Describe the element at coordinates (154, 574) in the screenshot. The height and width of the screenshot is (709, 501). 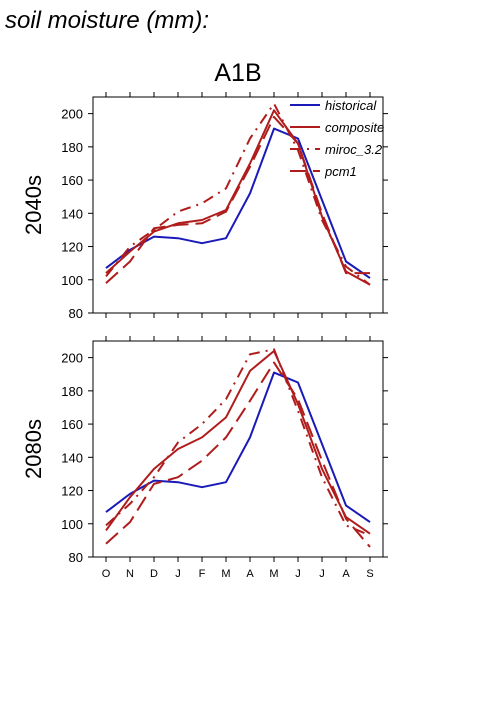
I see `x-tick-label: D` at that location.